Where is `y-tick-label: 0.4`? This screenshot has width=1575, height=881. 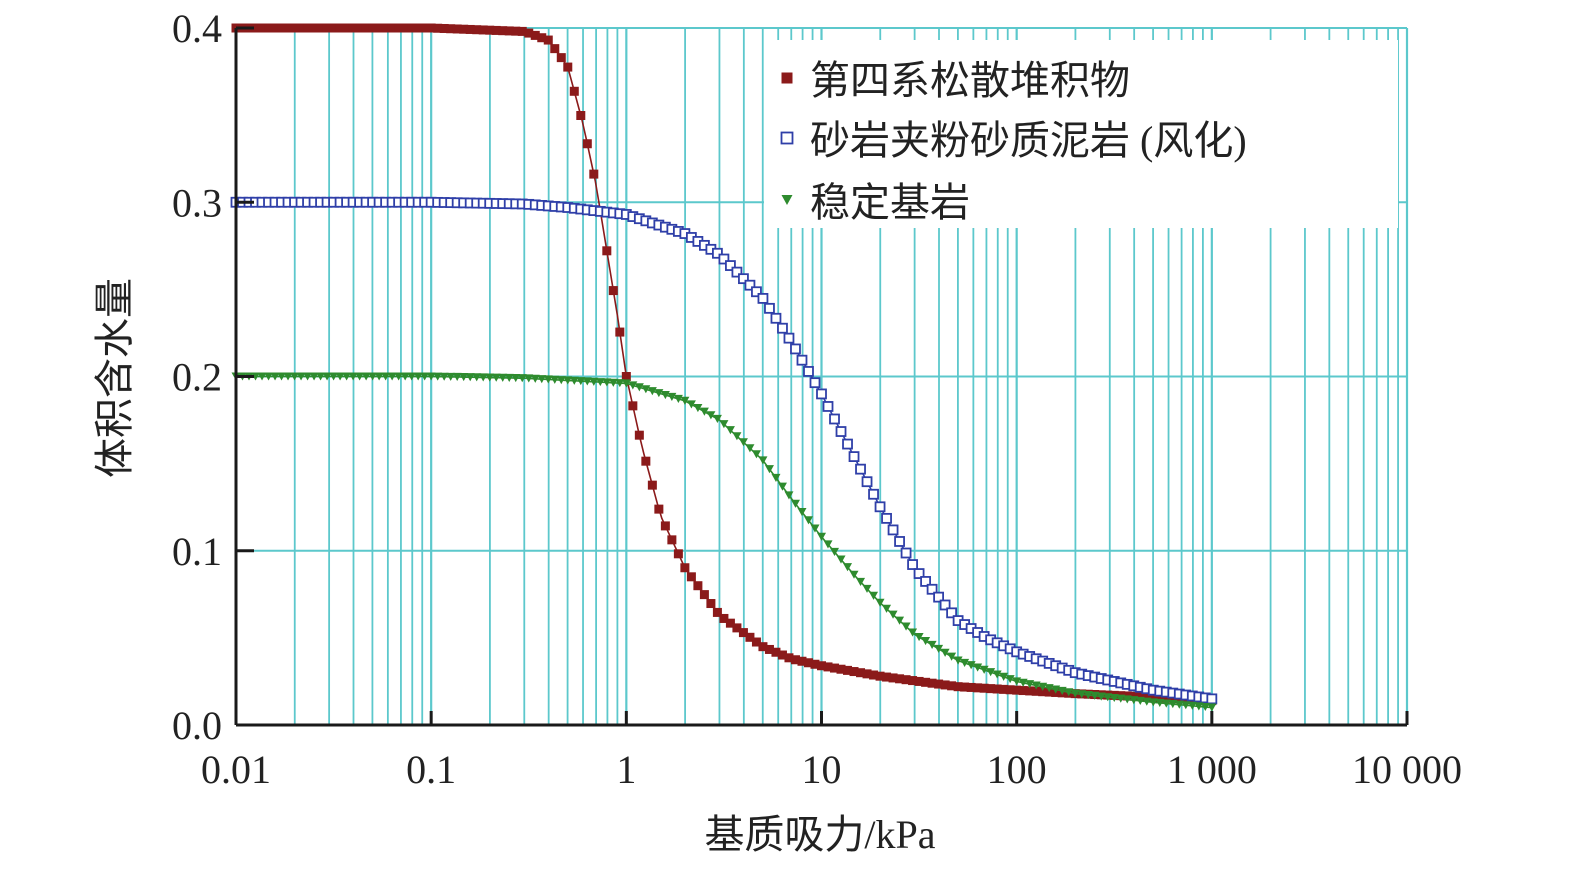 y-tick-label: 0.4 is located at coordinates (197, 28).